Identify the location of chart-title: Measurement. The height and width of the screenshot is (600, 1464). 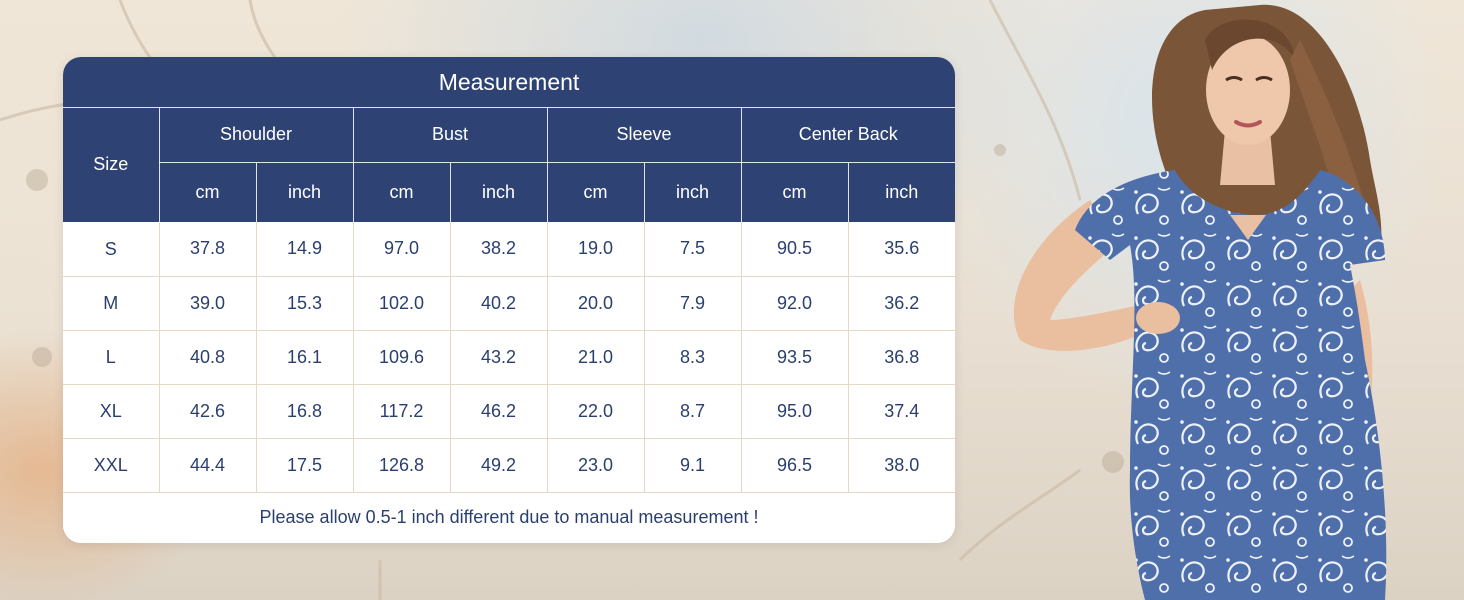
(509, 82).